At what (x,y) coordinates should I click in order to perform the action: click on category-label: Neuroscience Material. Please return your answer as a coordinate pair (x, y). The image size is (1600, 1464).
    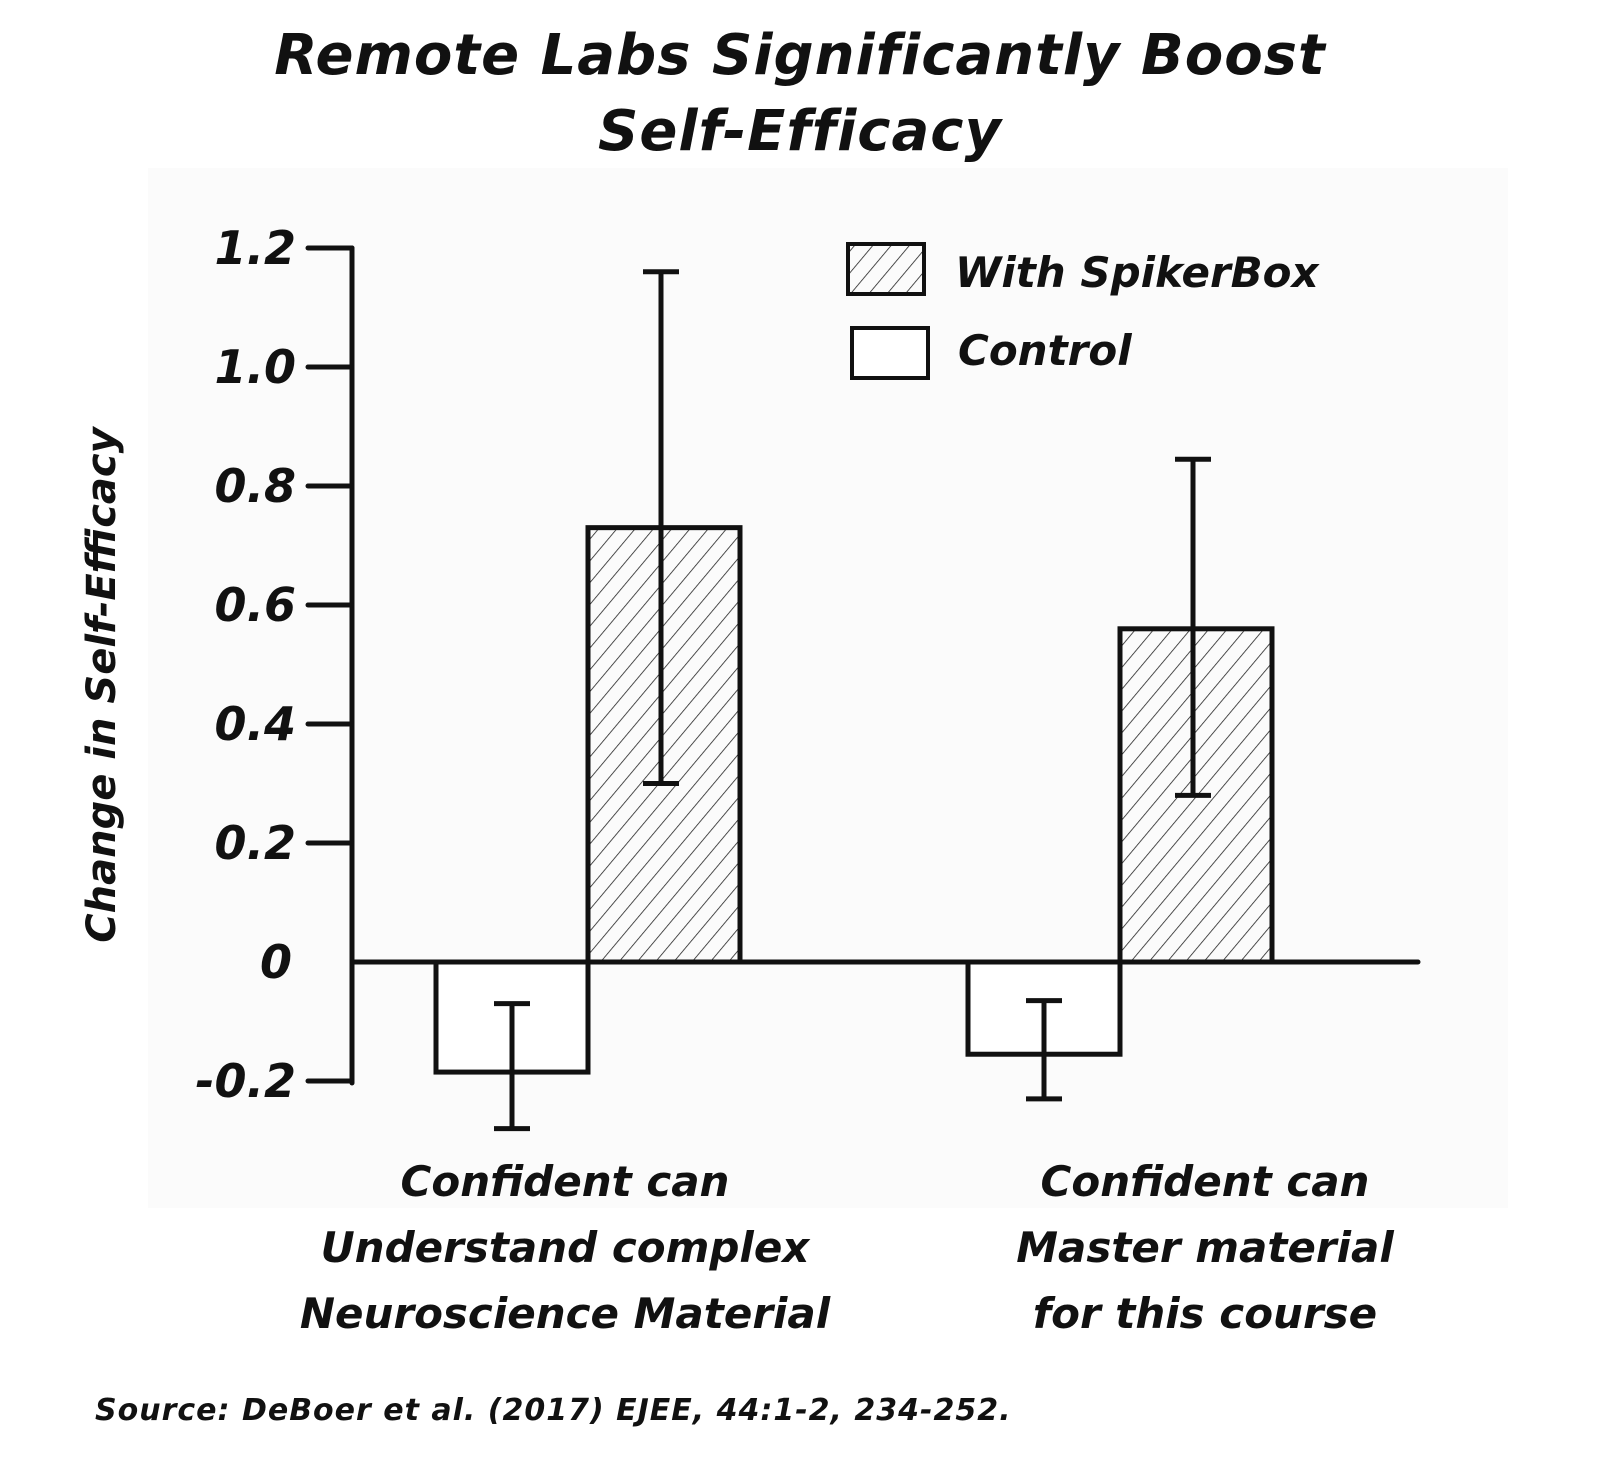
    Looking at the image, I should click on (565, 1313).